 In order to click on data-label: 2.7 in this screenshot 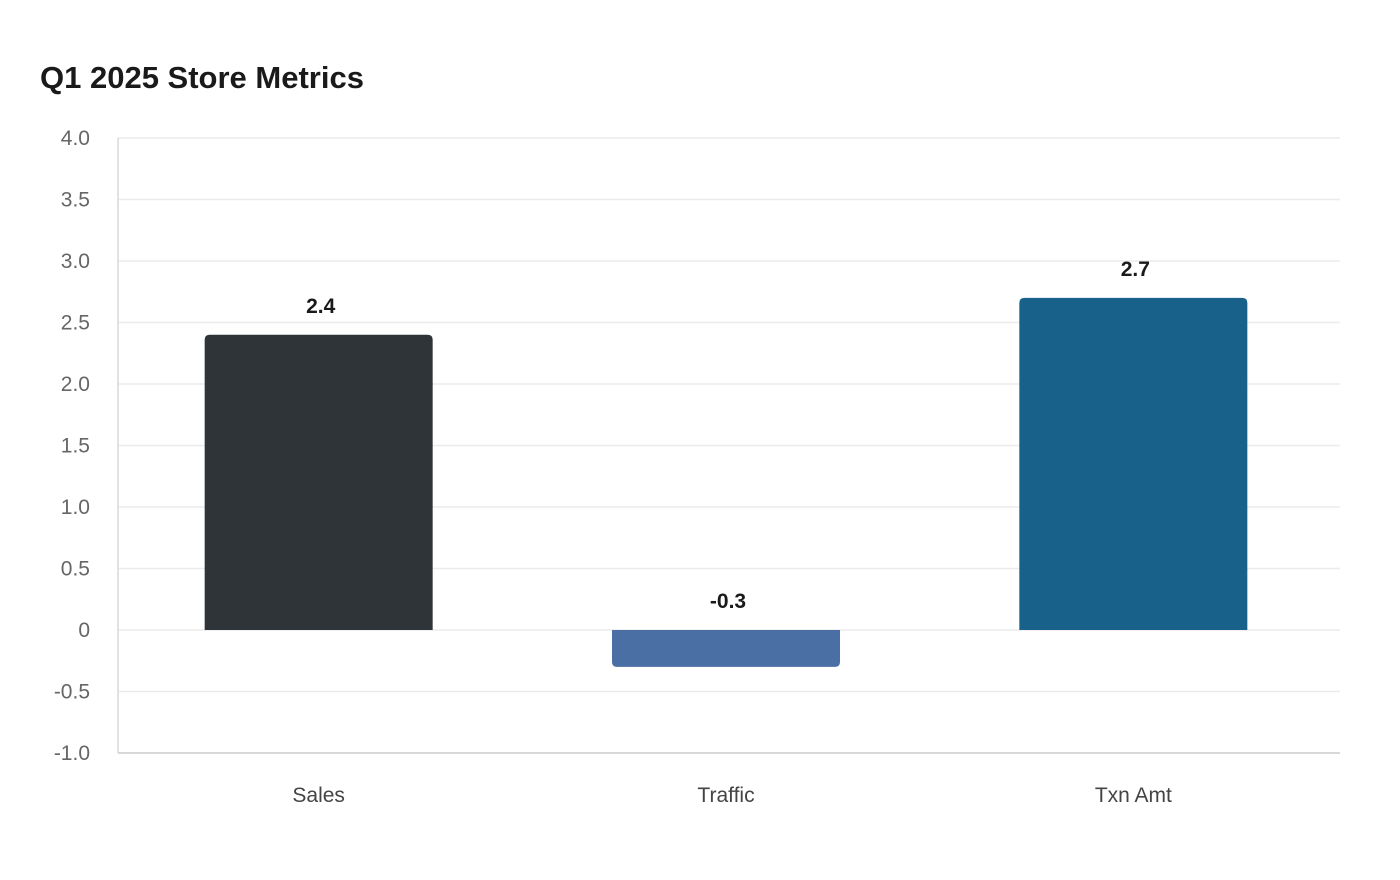, I will do `click(1135, 269)`.